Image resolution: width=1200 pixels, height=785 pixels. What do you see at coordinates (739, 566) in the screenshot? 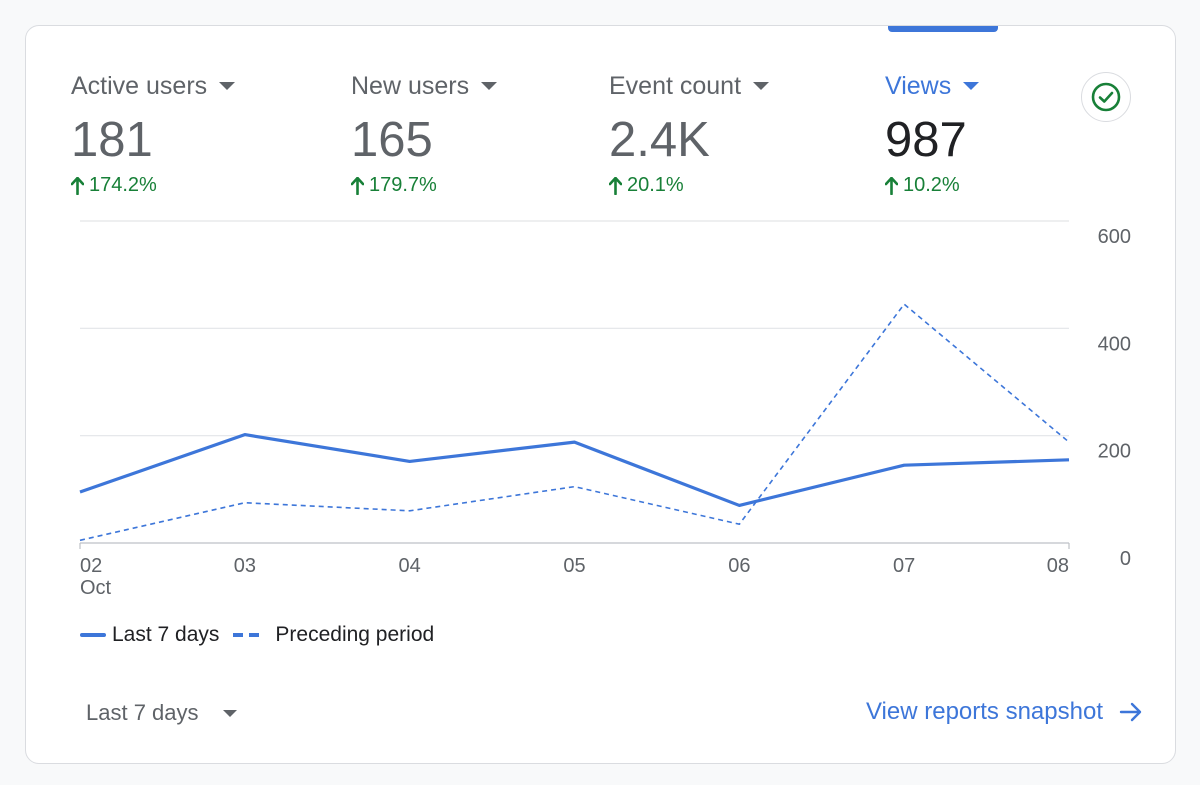
I see `x-tick-label: 06` at bounding box center [739, 566].